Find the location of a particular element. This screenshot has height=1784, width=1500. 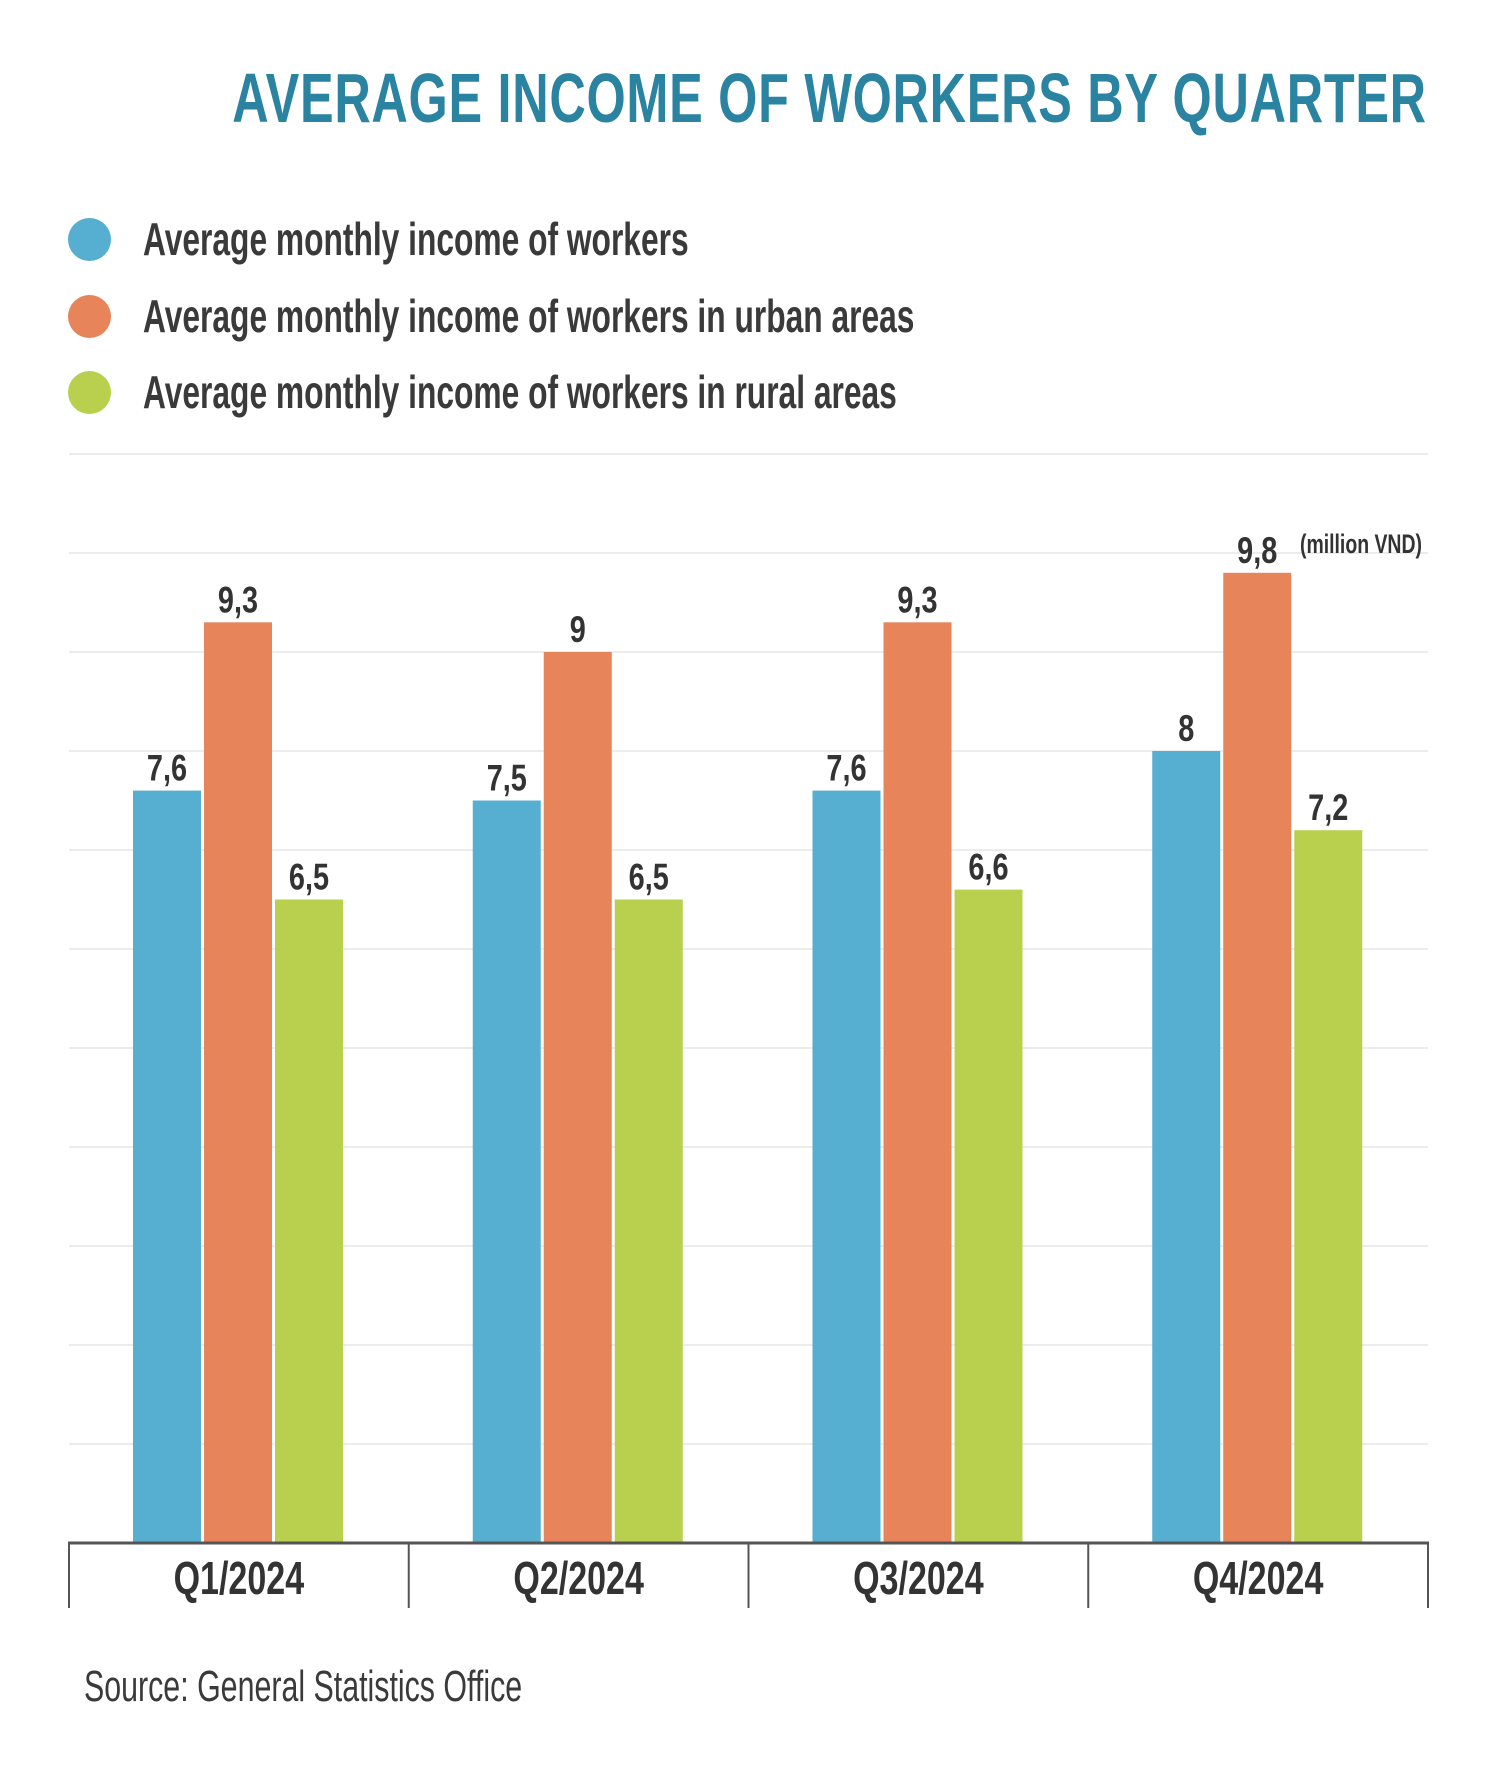

x-tick-labels: Q1/2024 Q2/2024 Q3/2024 Q4/2024 is located at coordinates (749, 1578).